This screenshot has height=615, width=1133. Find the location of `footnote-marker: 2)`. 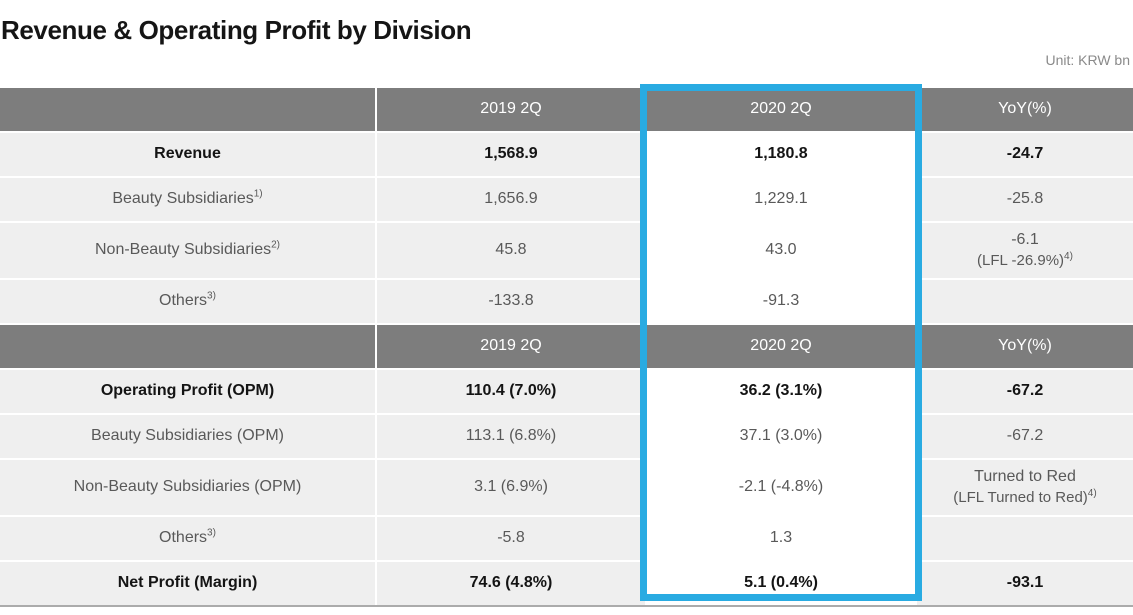

footnote-marker: 2) is located at coordinates (275, 245).